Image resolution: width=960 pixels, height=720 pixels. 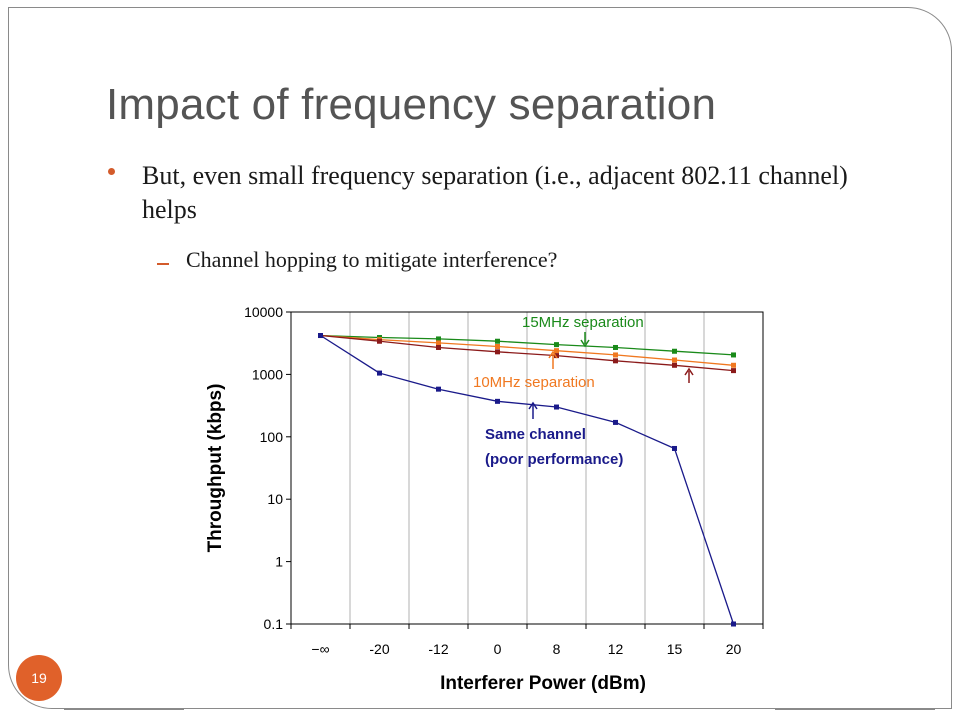 What do you see at coordinates (274, 624) in the screenshot?
I see `y-tick-label: 0.1` at bounding box center [274, 624].